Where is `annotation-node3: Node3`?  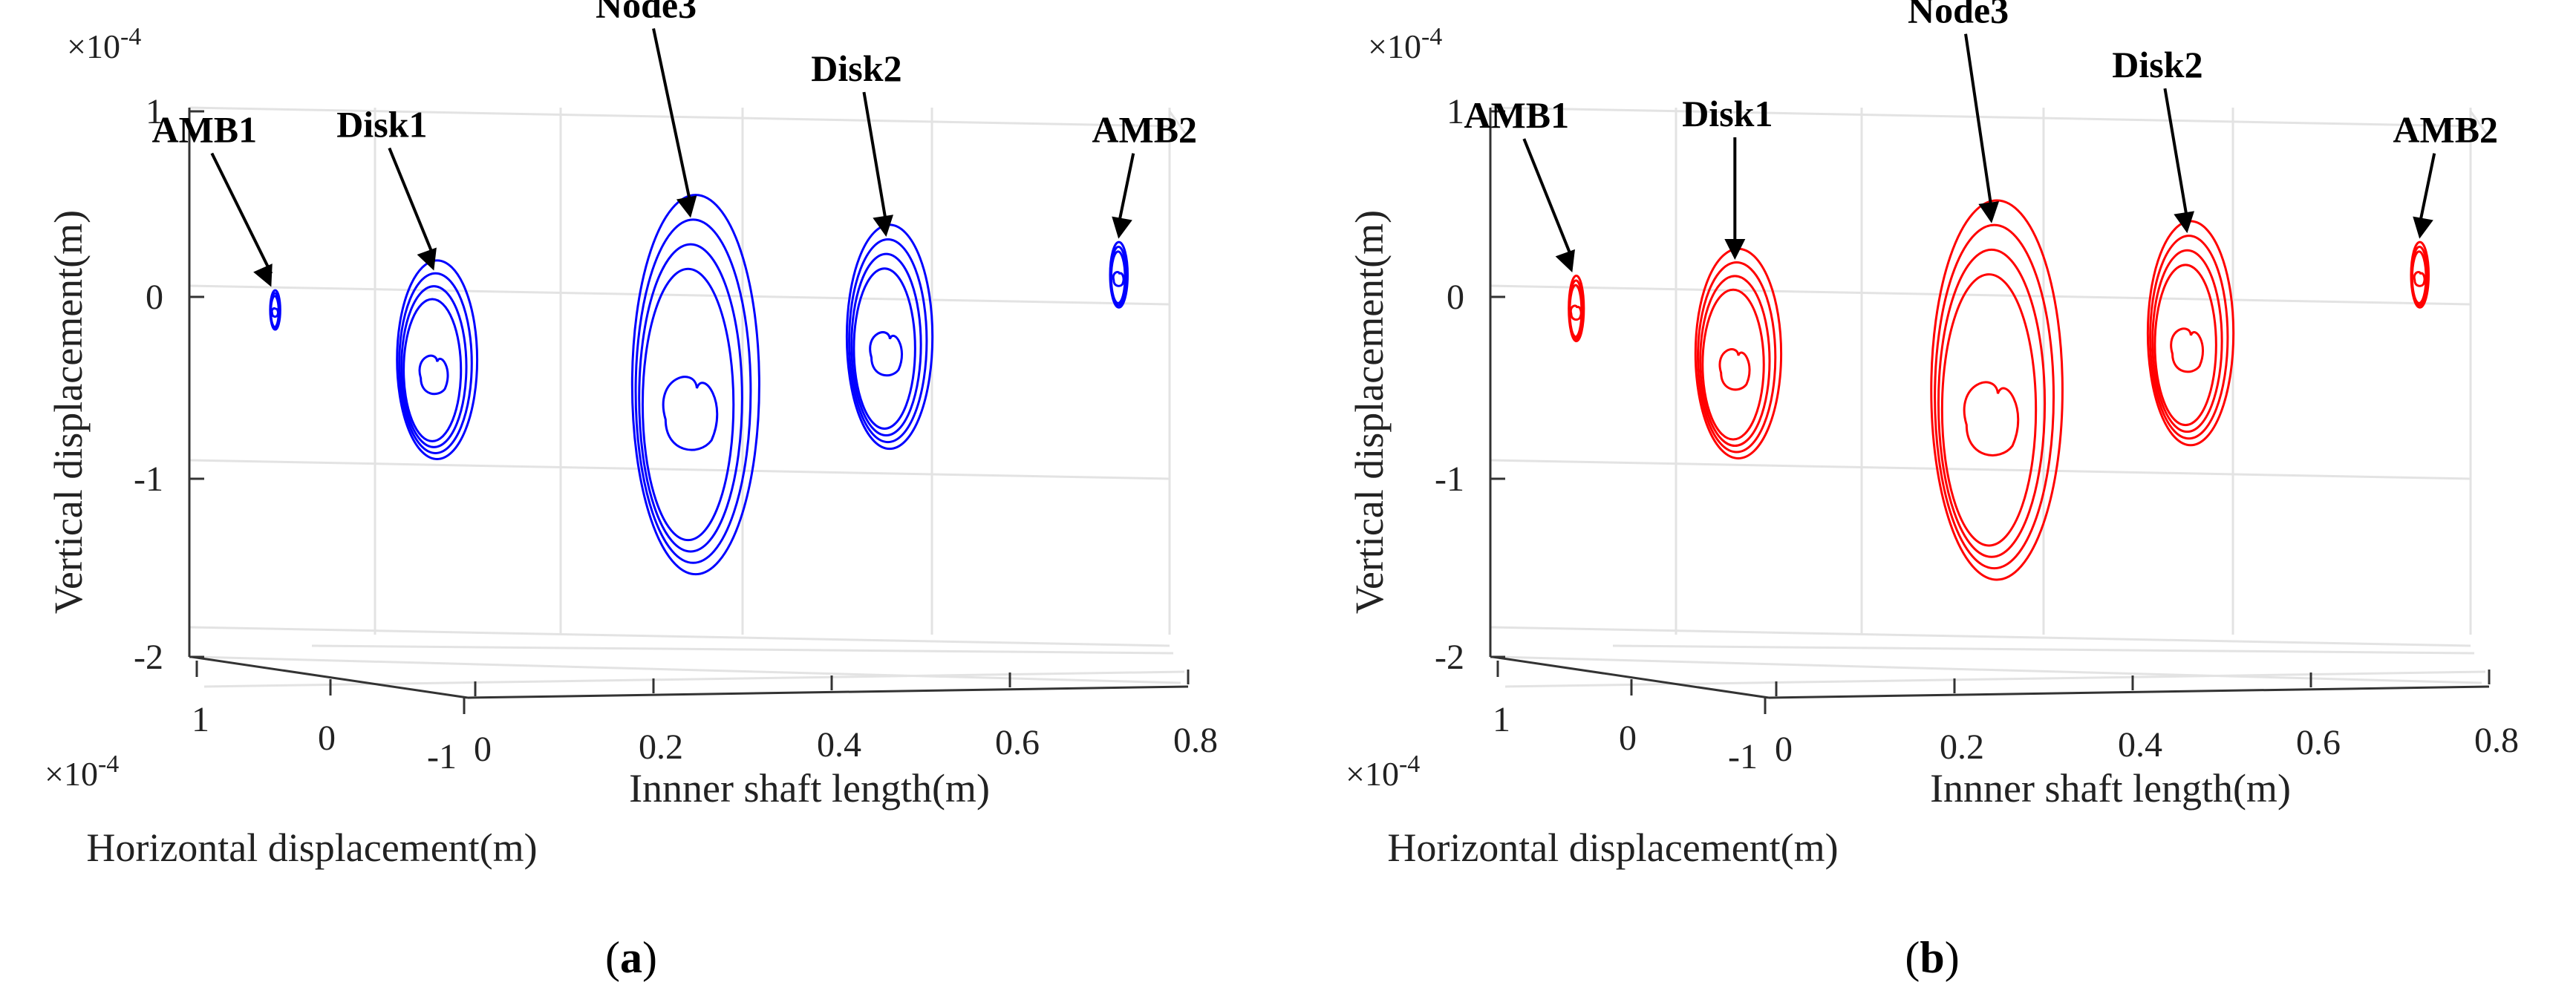 annotation-node3: Node3 is located at coordinates (646, 109).